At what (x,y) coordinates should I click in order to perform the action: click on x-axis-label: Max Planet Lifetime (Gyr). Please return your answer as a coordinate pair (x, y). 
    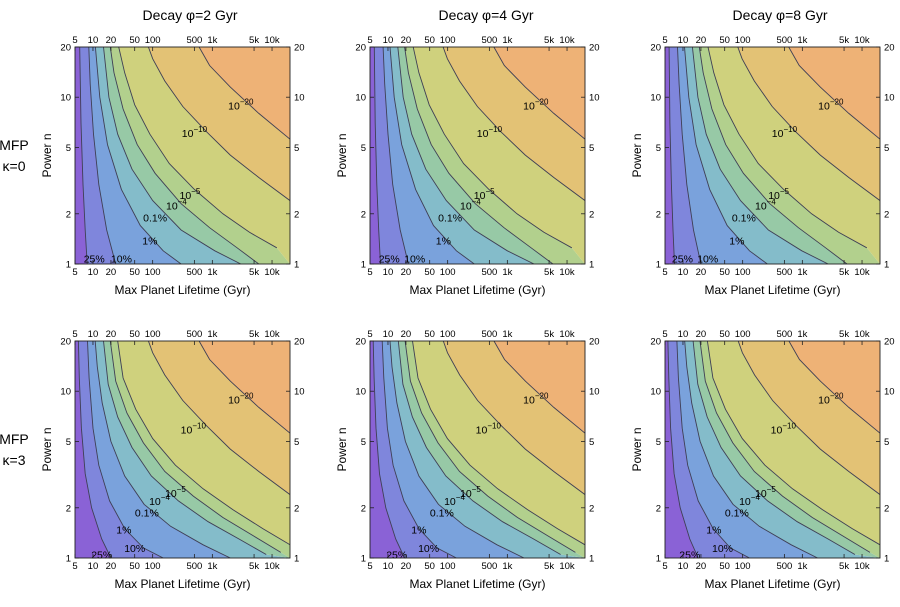
    Looking at the image, I should click on (772, 290).